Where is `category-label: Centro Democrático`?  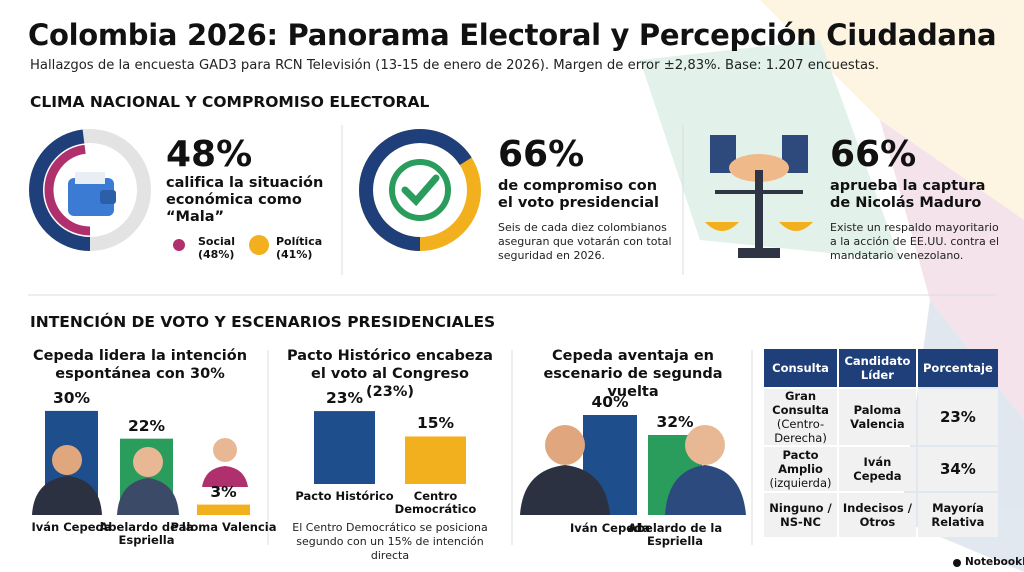
category-label: Centro Democrático is located at coordinates (435, 502).